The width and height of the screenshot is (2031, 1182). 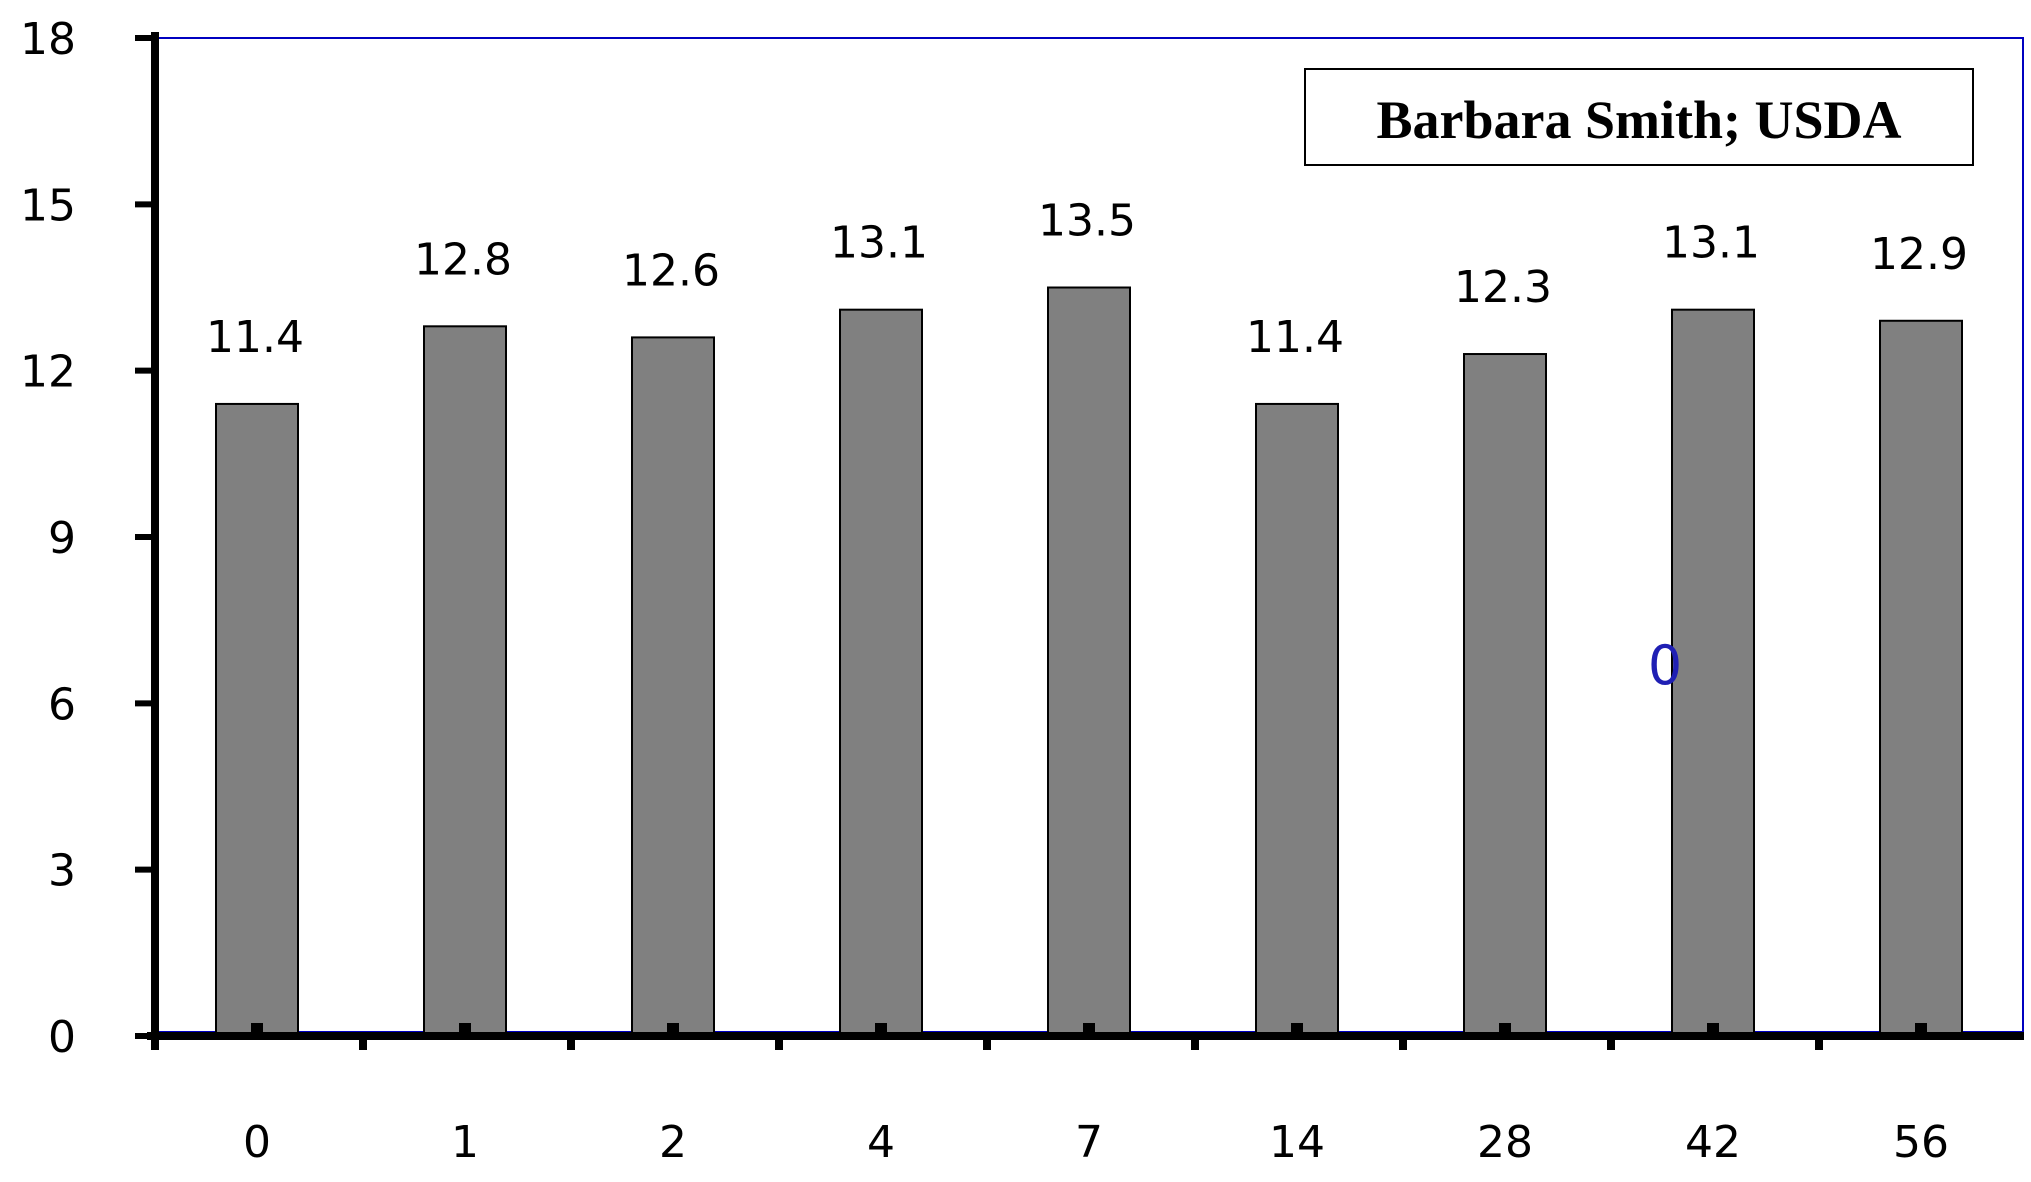 I want to click on y-tick-label-12: 12, so click(x=48, y=372).